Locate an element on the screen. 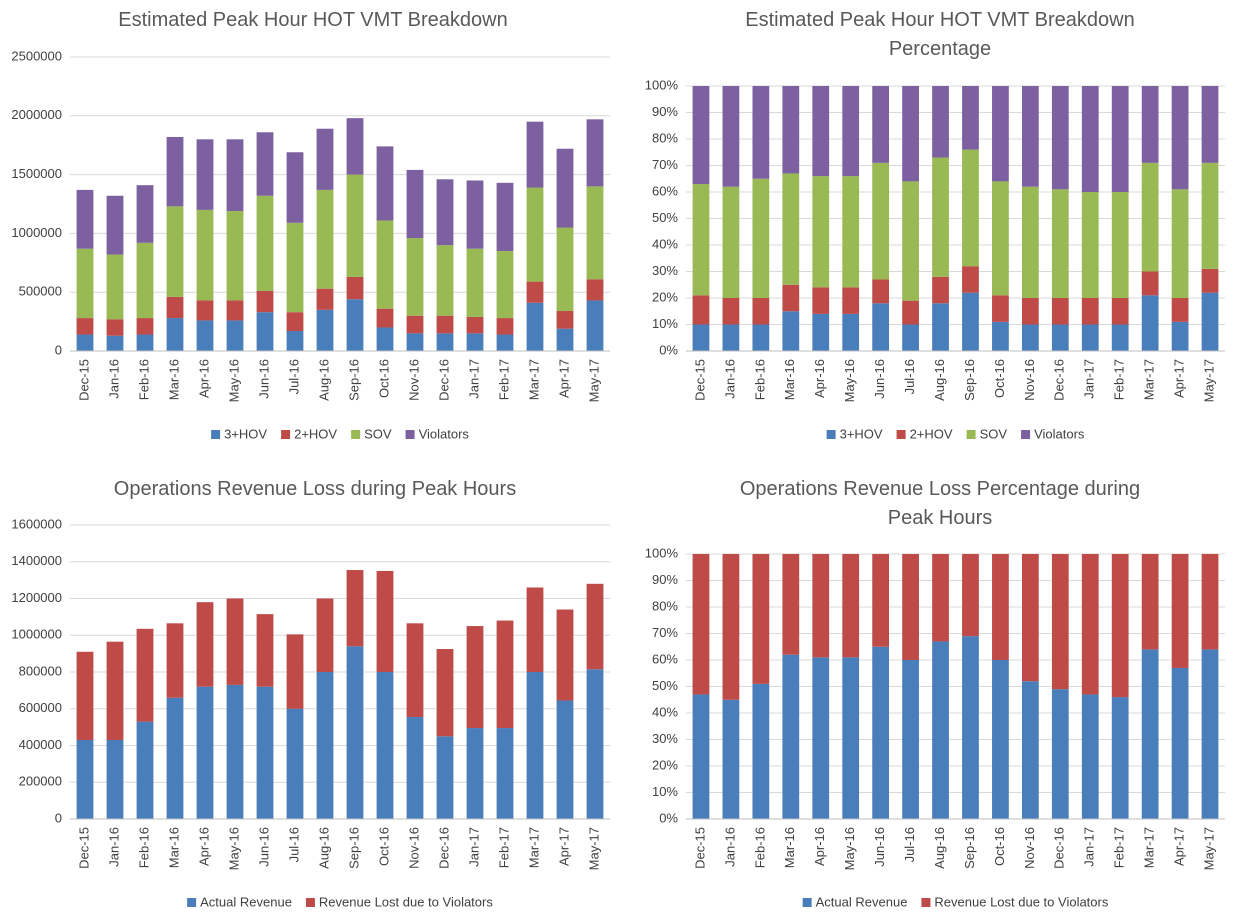 The width and height of the screenshot is (1238, 913). x-tick-label: May-16 is located at coordinates (233, 380).